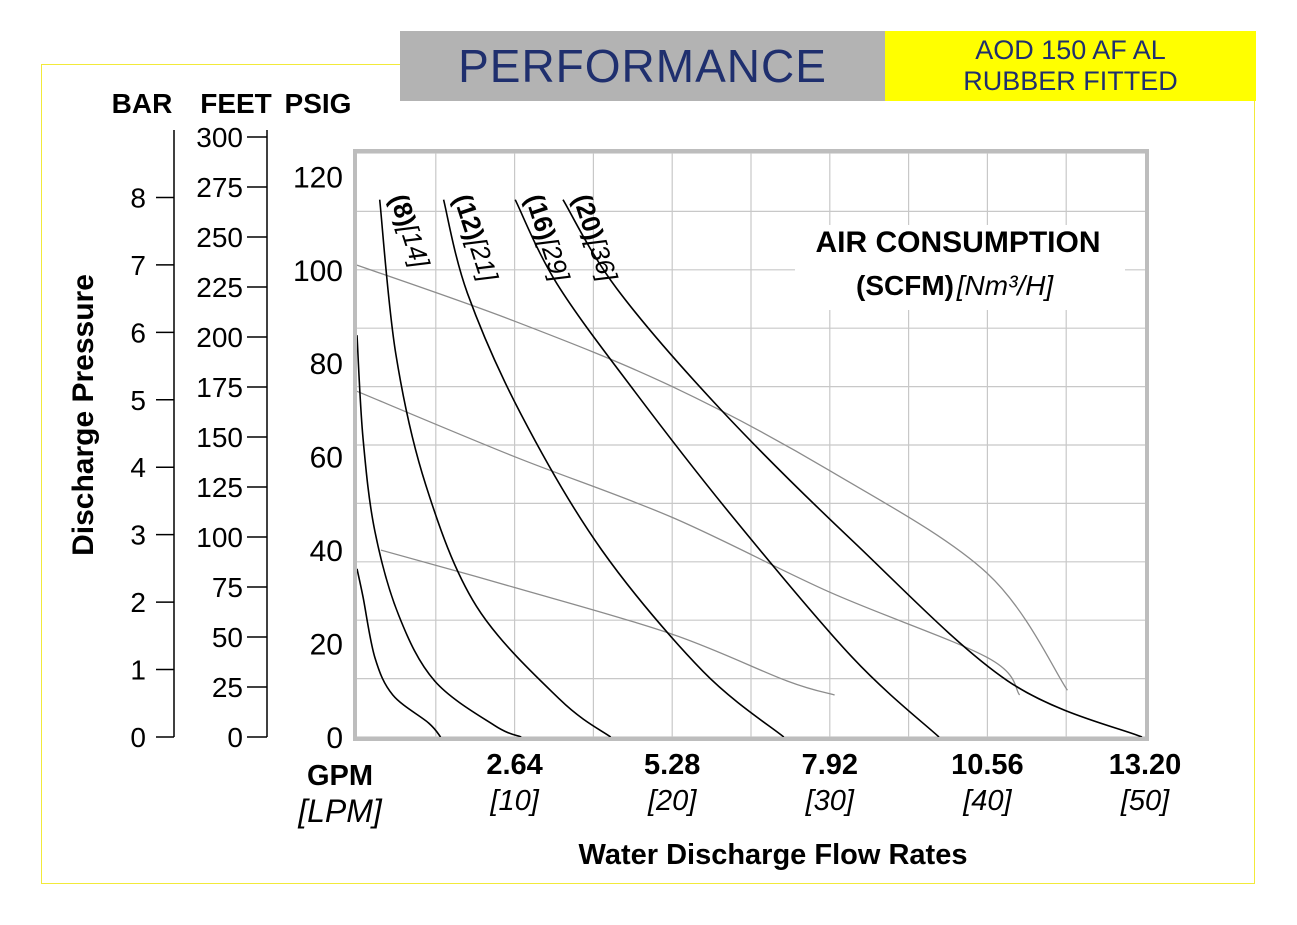 The width and height of the screenshot is (1297, 925). I want to click on x-tick-label-secondary: [20], so click(672, 801).